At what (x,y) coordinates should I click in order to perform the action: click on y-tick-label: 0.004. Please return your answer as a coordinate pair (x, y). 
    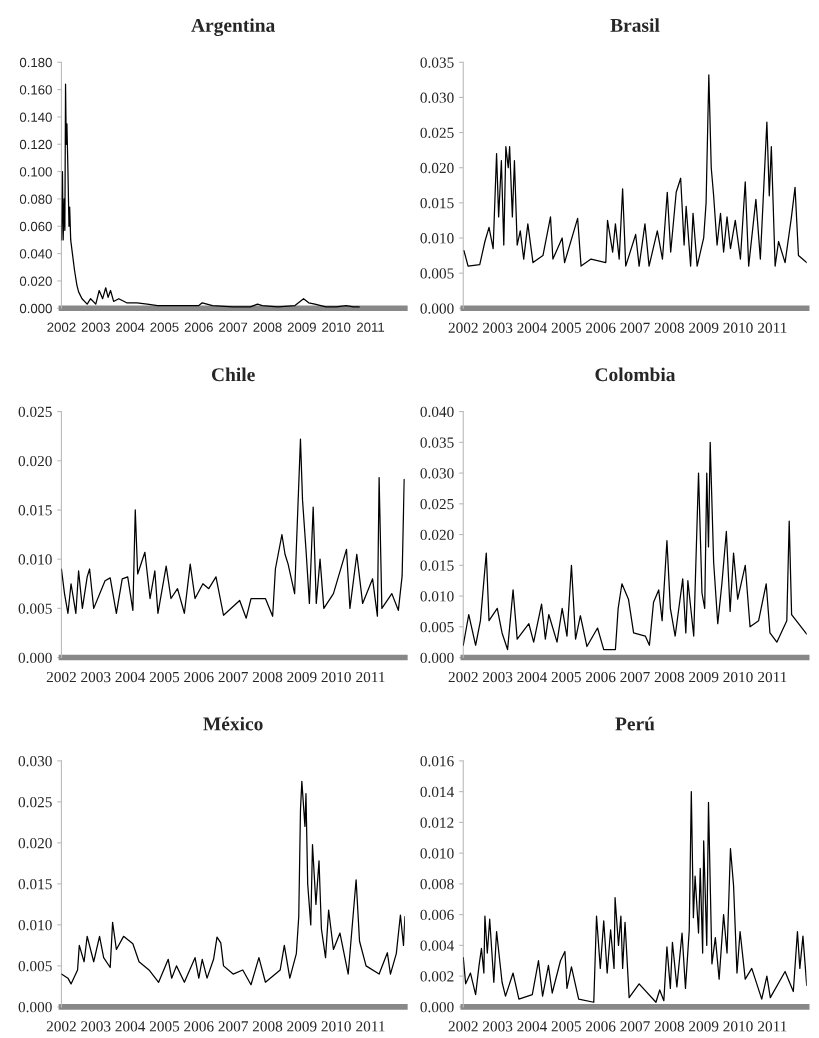
    Looking at the image, I should click on (437, 945).